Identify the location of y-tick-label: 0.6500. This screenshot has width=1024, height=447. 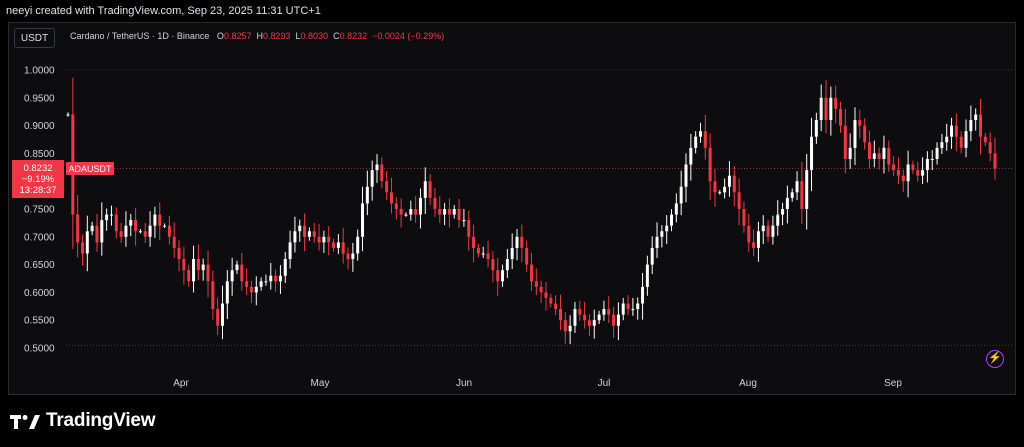
(39, 265).